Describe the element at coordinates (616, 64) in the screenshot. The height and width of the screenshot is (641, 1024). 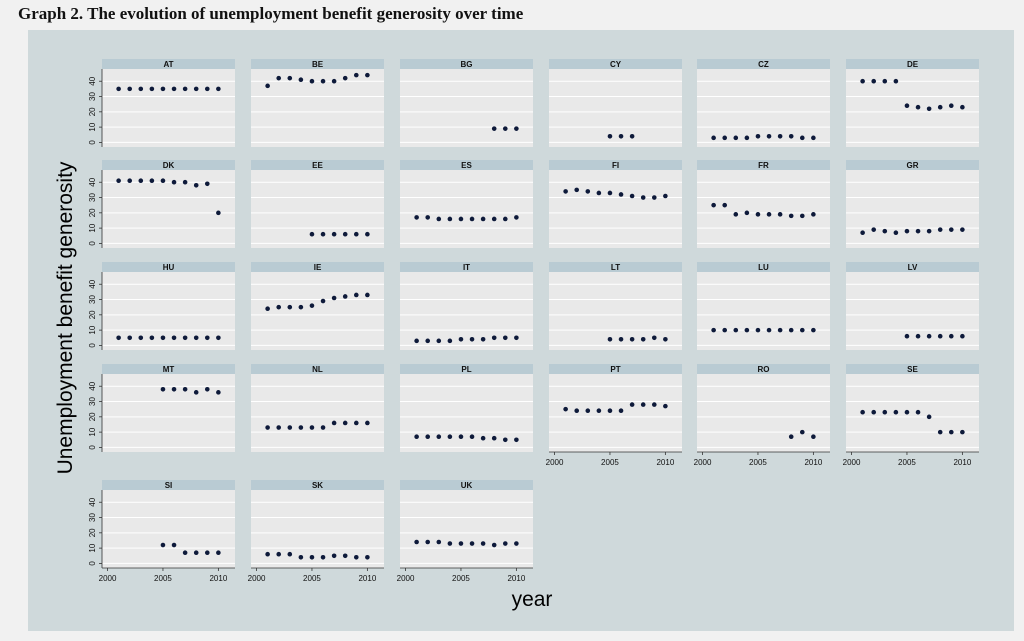
I see `panel-label: CY` at that location.